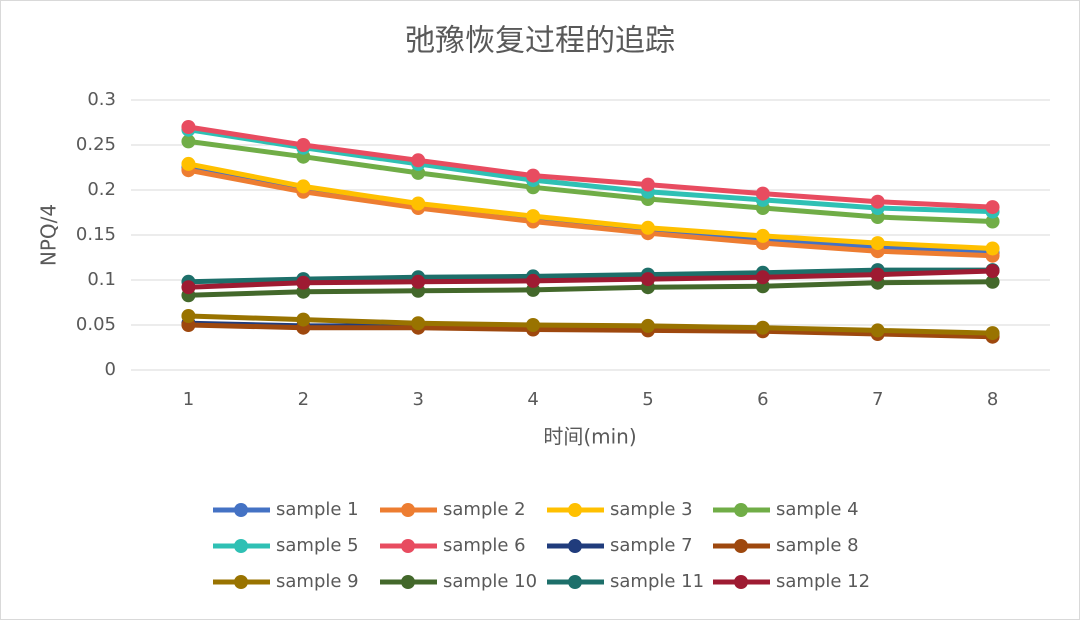  I want to click on y-tick-label: 0.15, so click(96, 234).